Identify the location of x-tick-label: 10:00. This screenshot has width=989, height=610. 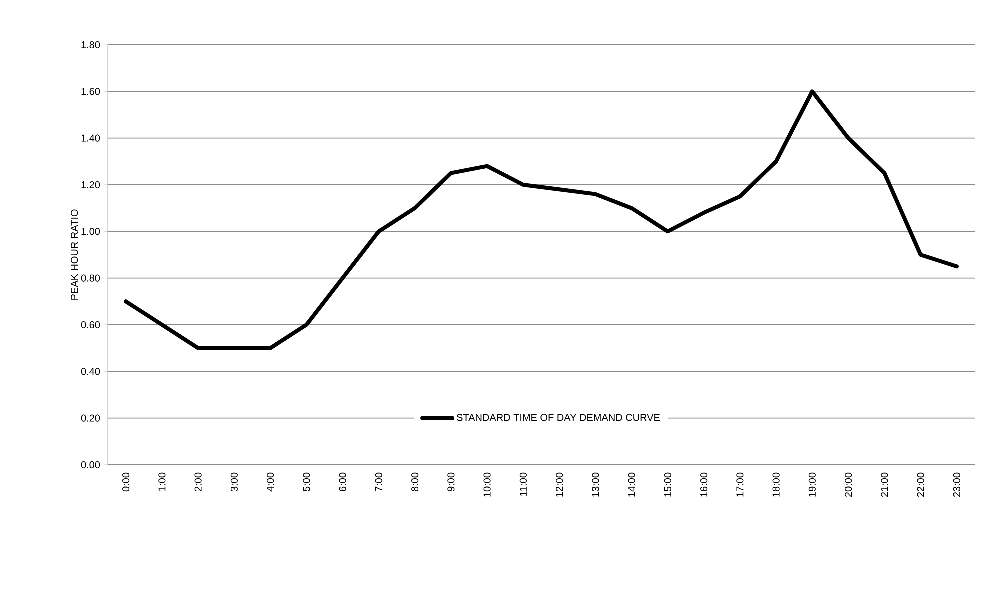
(487, 484).